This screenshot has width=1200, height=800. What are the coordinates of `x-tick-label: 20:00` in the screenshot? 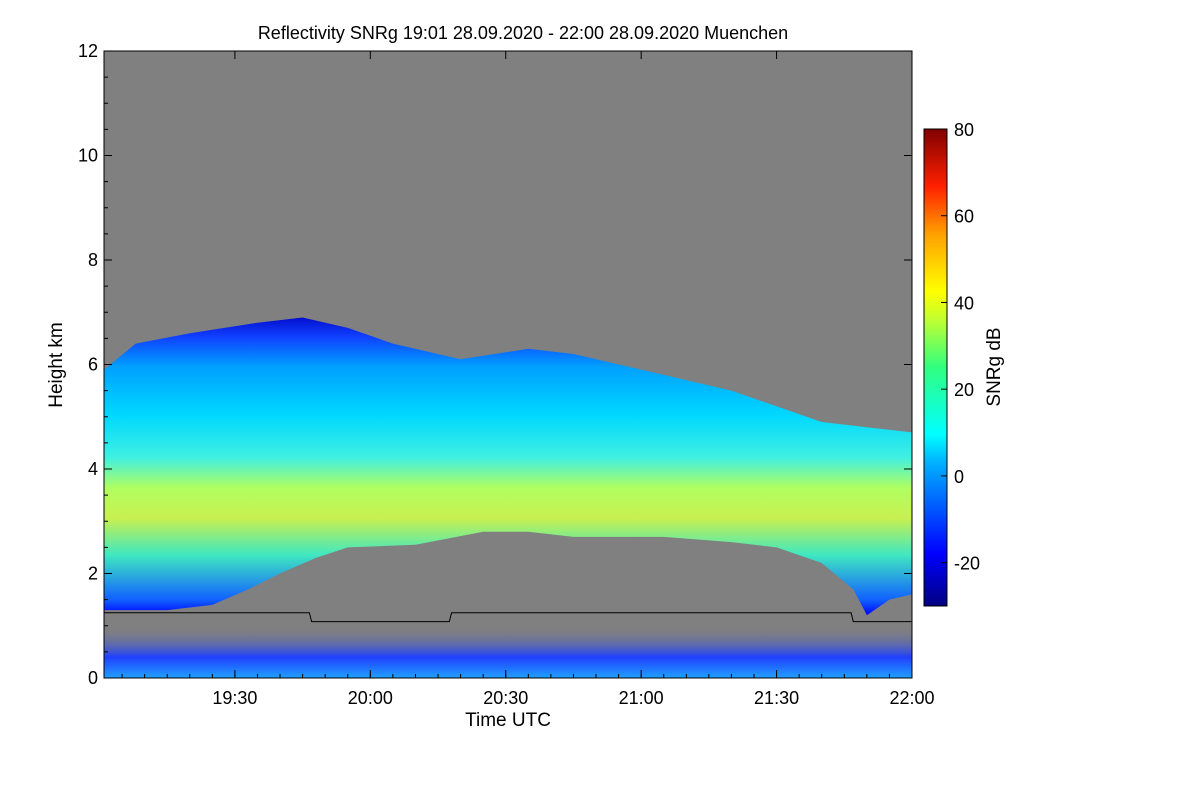 It's located at (370, 698).